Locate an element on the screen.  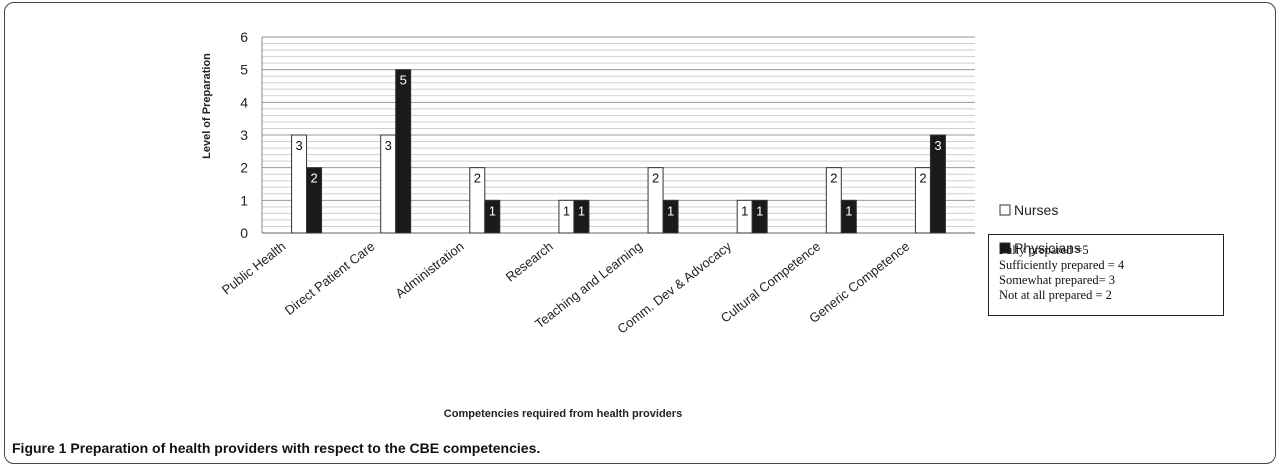
scale-note-line: Somewhat prepared= 3 is located at coordinates (1057, 280).